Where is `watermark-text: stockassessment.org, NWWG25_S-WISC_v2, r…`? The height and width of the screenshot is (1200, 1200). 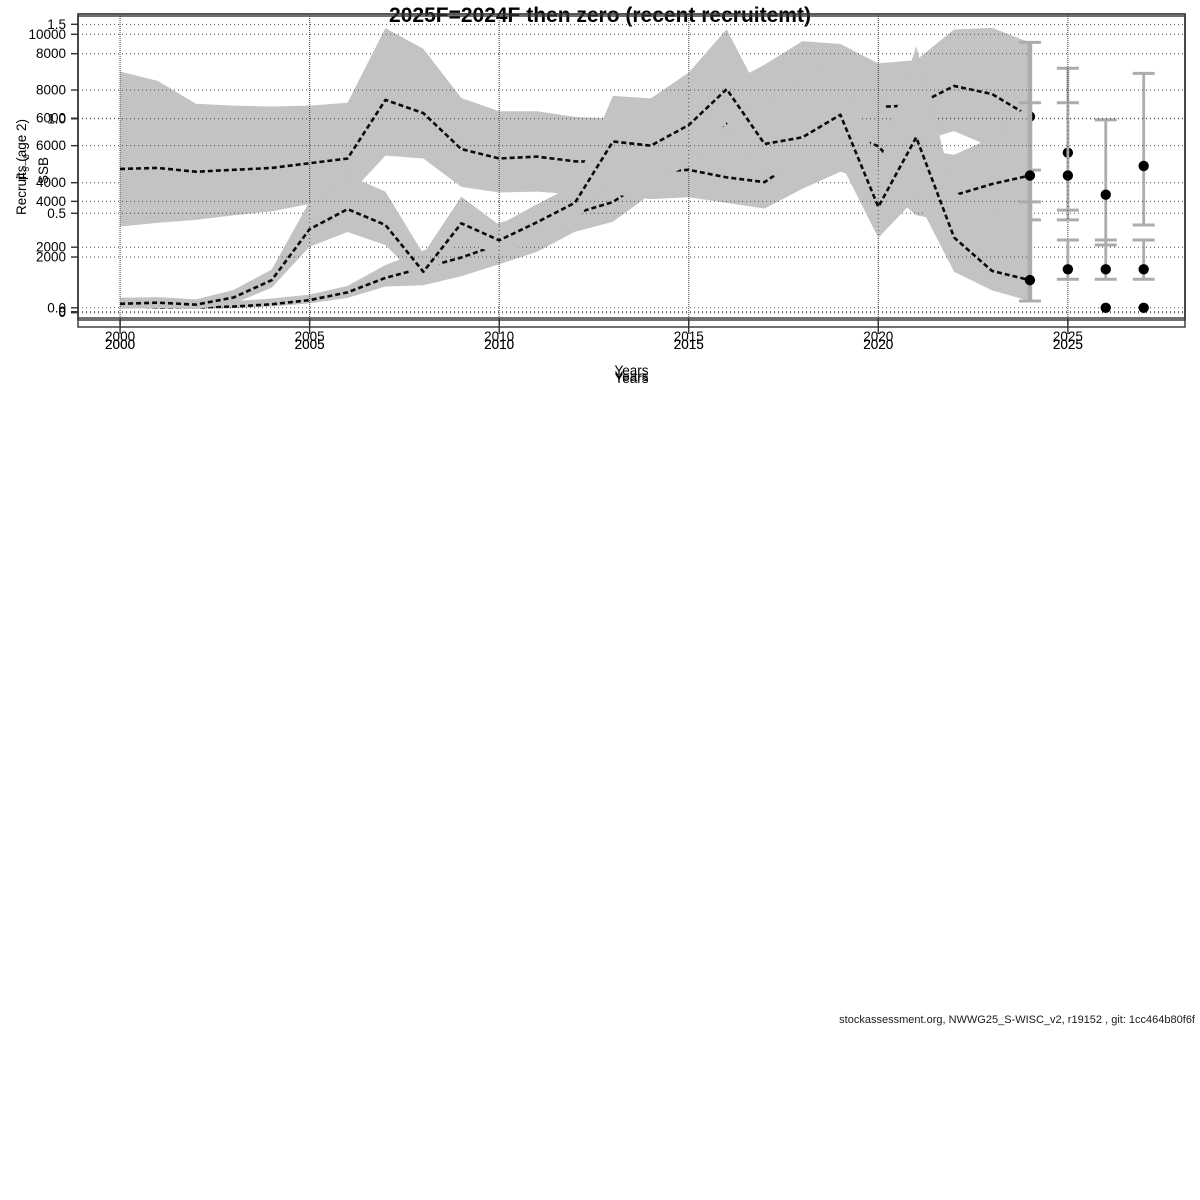
watermark-text: stockassessment.org, NWWG25_S-WISC_v2, r… is located at coordinates (1017, 1020).